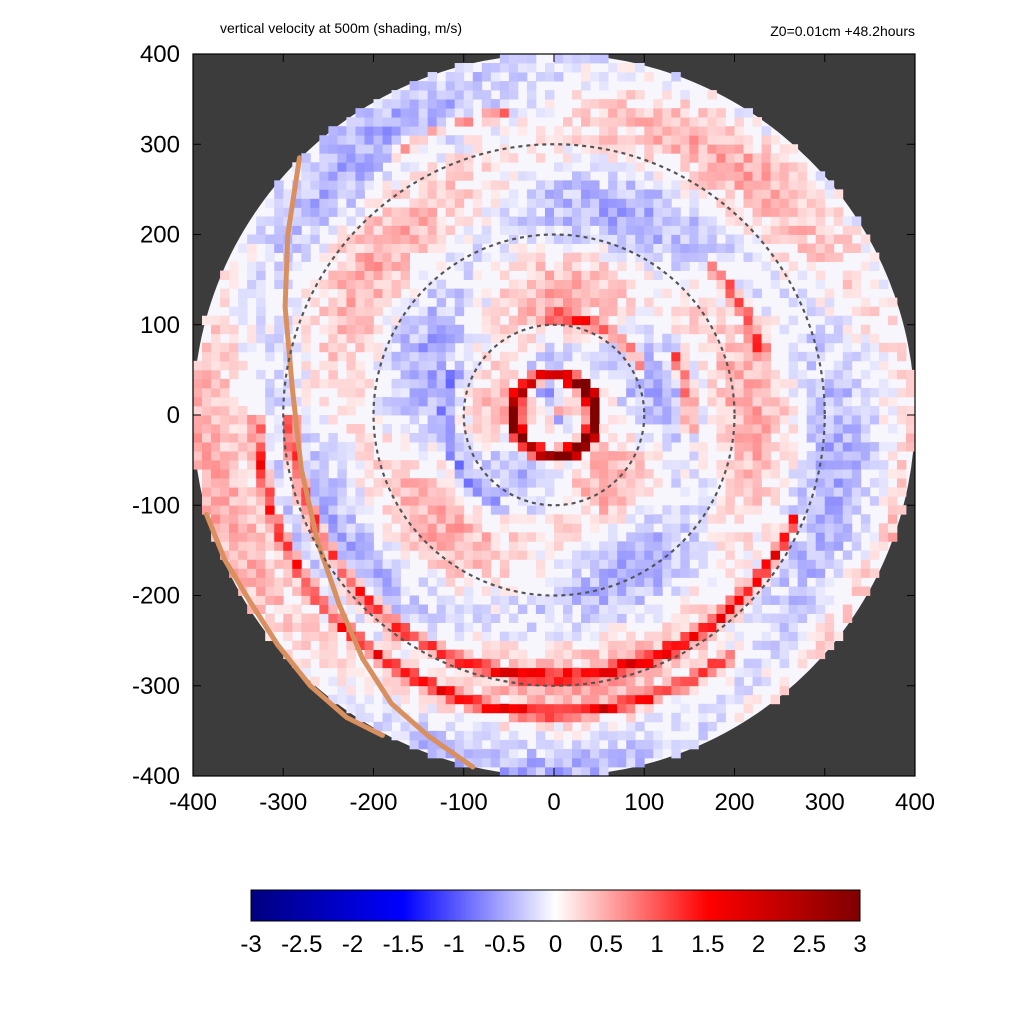 The width and height of the screenshot is (1024, 1024). I want to click on colorbar-tick-label: 2, so click(758, 944).